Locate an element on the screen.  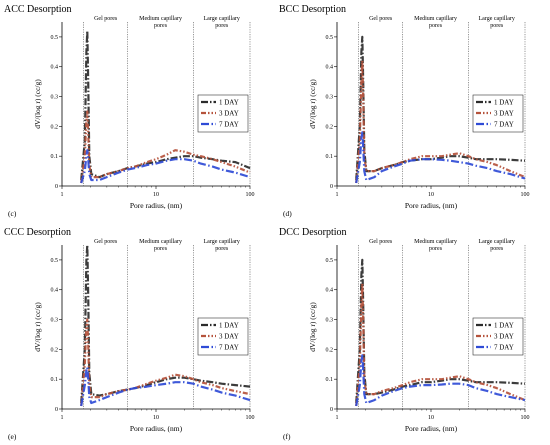
panel-label: (d) is located at coordinates (287, 213).